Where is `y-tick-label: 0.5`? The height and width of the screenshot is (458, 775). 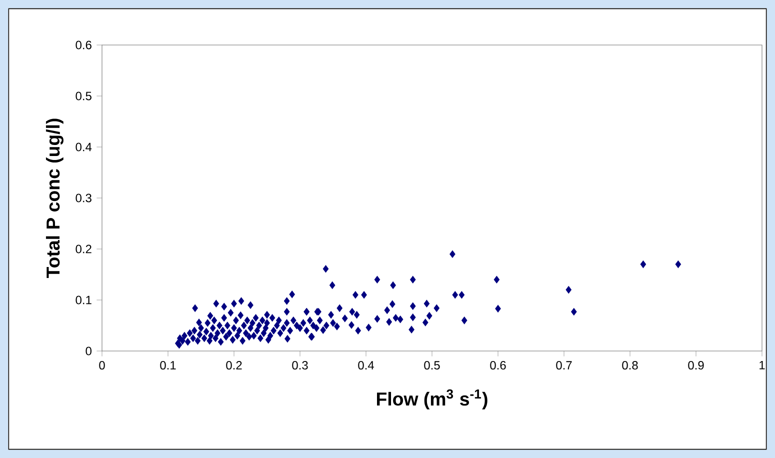
y-tick-label: 0.5 is located at coordinates (84, 96).